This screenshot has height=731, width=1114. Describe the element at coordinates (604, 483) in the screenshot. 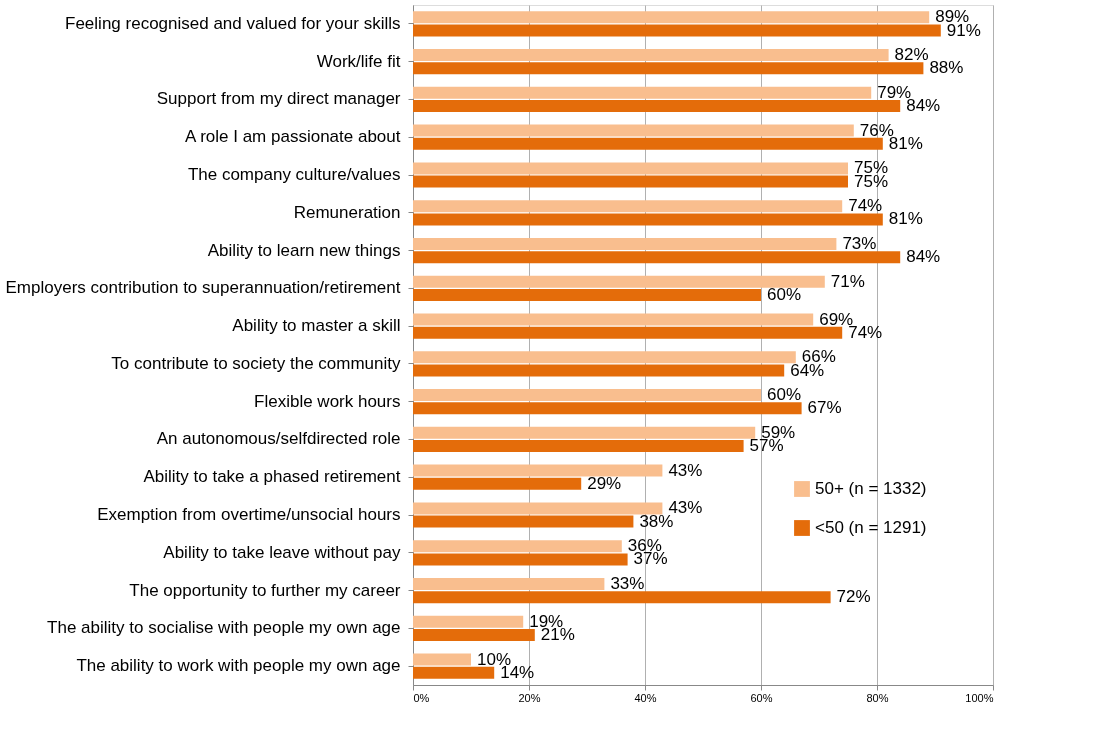

I see `data-label: 29%` at that location.